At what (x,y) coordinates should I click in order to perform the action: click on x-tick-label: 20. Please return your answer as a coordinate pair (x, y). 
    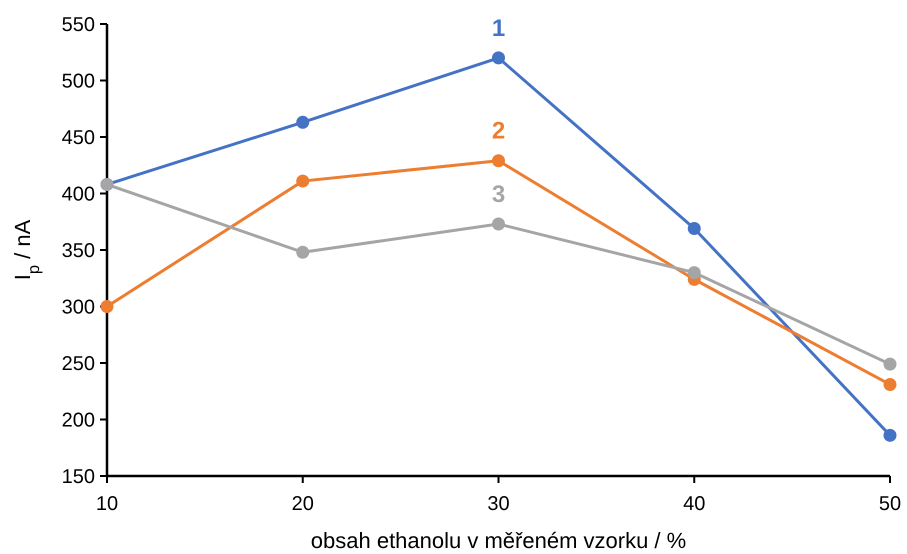
    Looking at the image, I should click on (303, 504).